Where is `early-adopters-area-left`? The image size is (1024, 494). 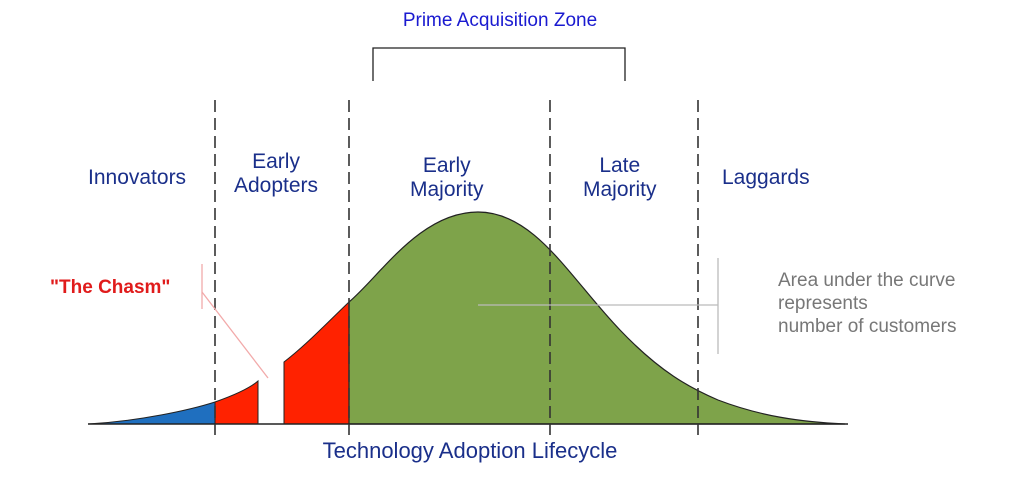
early-adopters-area-left is located at coordinates (236, 402).